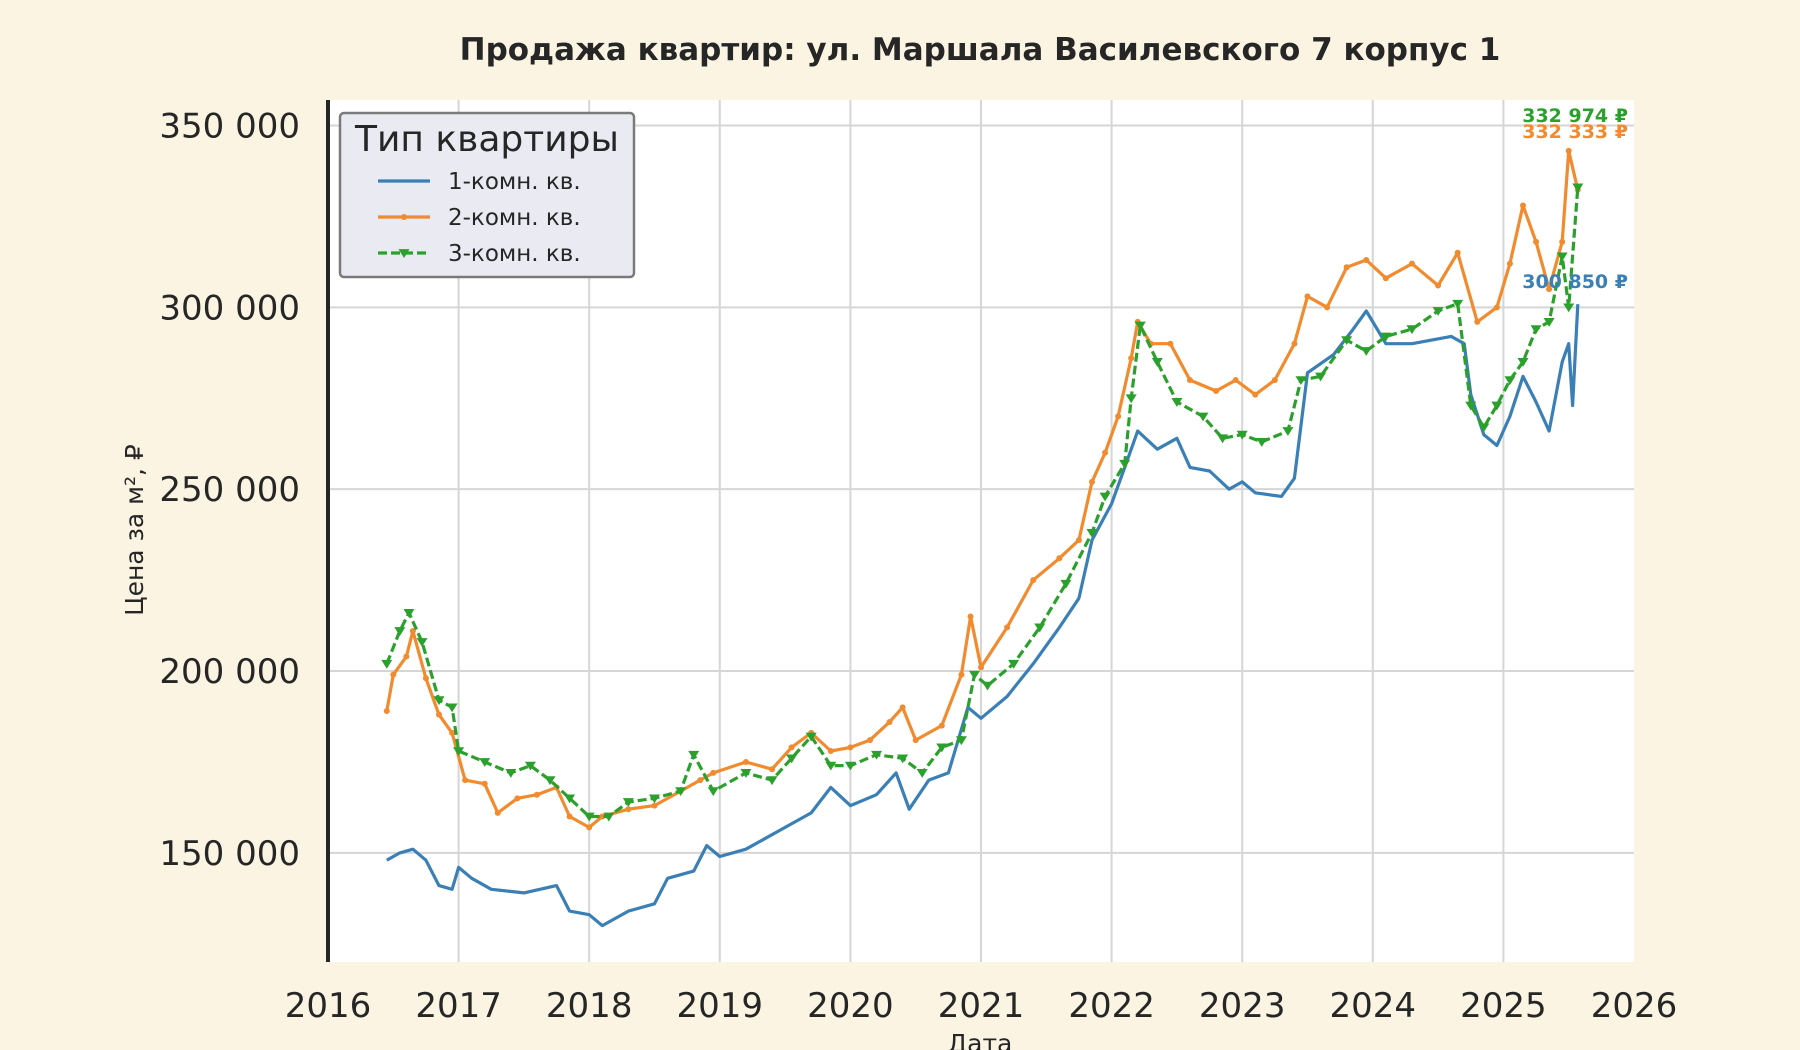 The width and height of the screenshot is (1800, 1050). What do you see at coordinates (720, 1006) in the screenshot?
I see `x-tick-label: 2019` at bounding box center [720, 1006].